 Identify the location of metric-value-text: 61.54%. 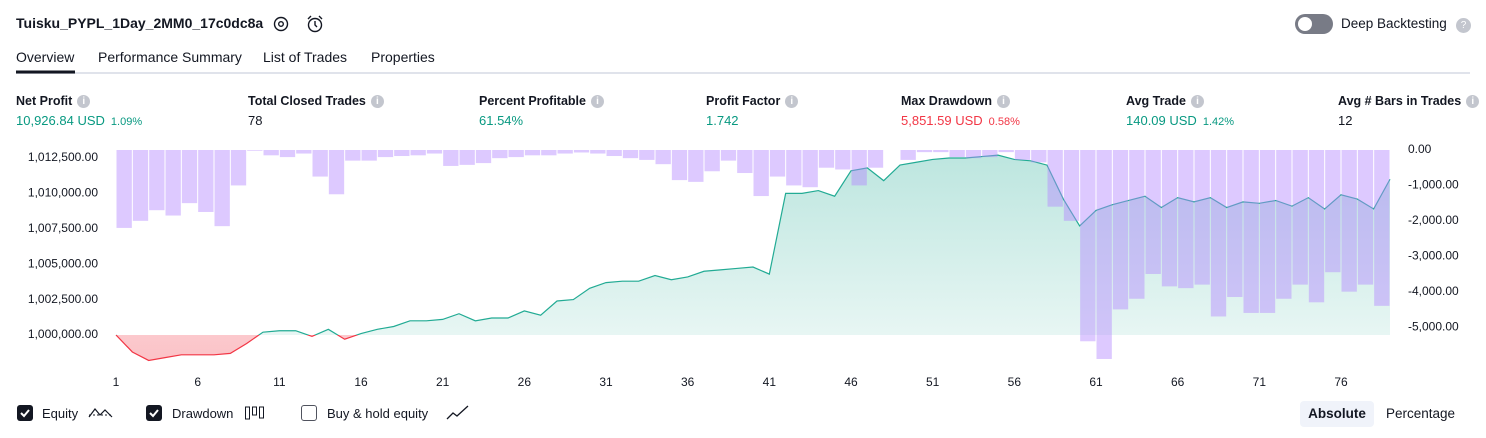
(501, 120).